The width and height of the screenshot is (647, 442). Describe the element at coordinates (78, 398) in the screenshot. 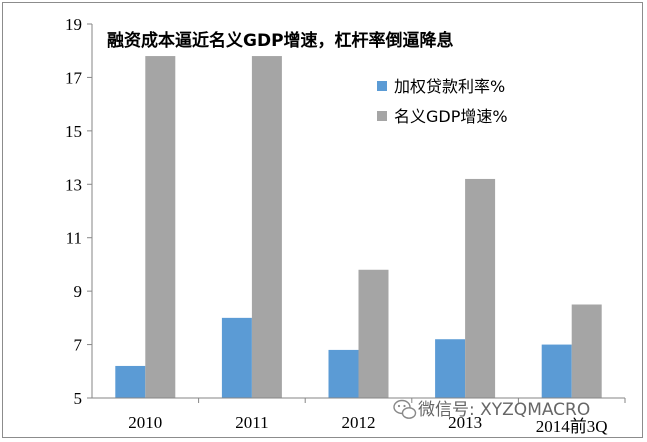

I see `y-tick-label: 5` at that location.